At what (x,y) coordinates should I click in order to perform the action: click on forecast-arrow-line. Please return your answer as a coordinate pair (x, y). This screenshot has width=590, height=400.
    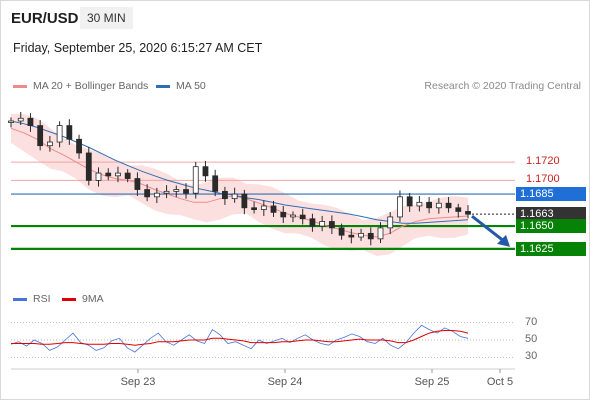
    Looking at the image, I should click on (488, 229).